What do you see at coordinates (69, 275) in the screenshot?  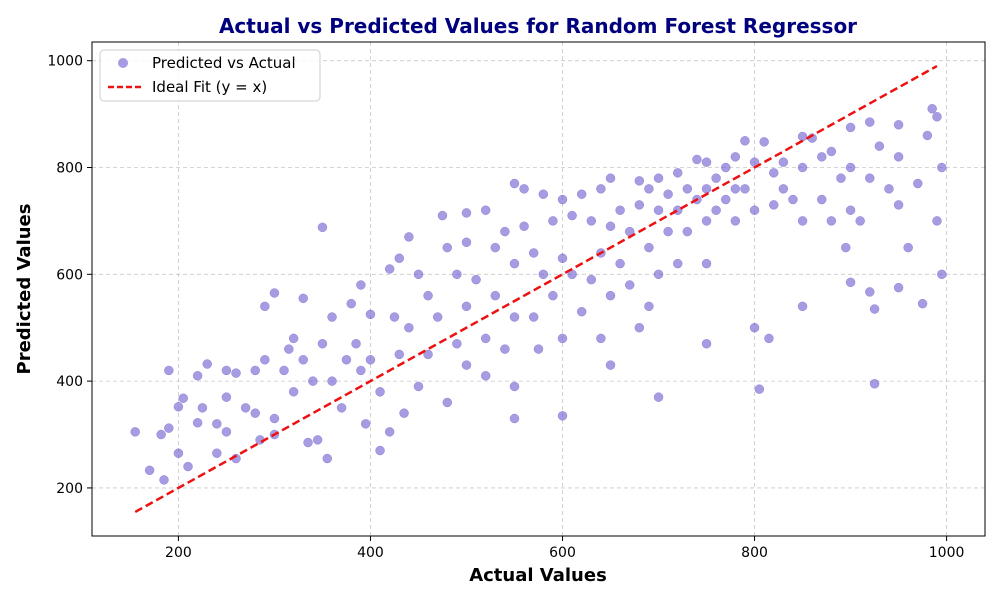 I see `y-axis-ticks: 200 400 600 800 1000` at bounding box center [69, 275].